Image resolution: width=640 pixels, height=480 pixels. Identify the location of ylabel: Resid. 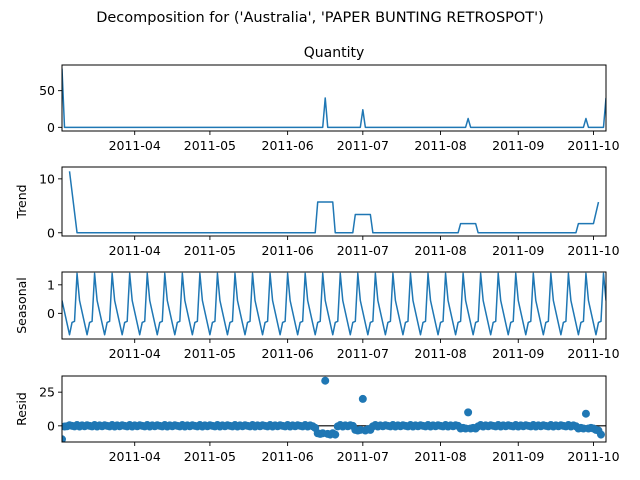
(21, 409).